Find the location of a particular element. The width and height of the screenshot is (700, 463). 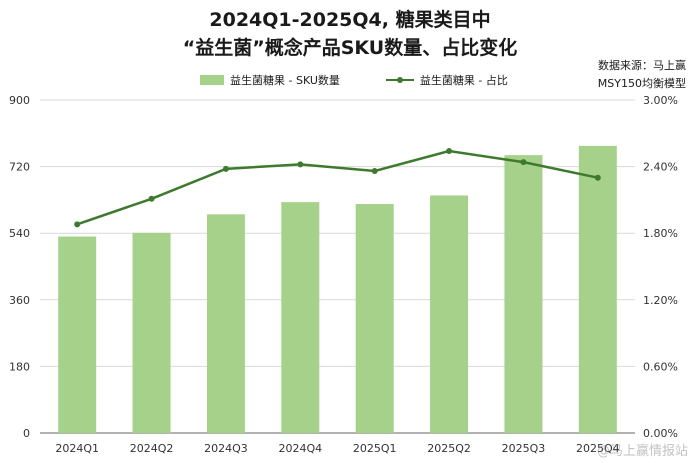

share-point-2024Q4 is located at coordinates (300, 164).